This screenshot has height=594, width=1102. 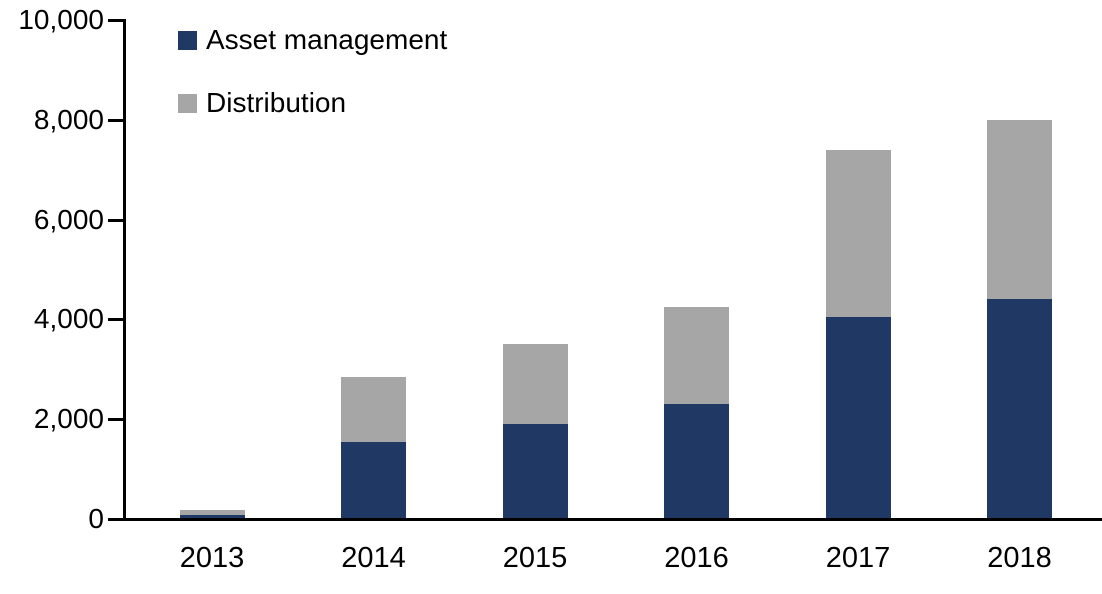 I want to click on y-axis-tick-label: 2,000, so click(x=68, y=419).